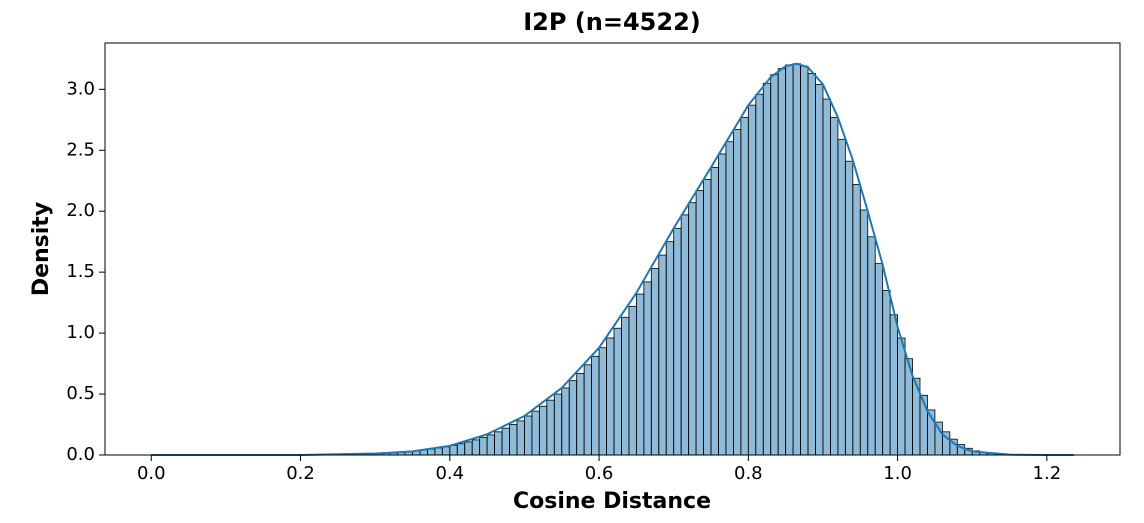  I want to click on y-tick-label: 2.0, so click(80, 210).